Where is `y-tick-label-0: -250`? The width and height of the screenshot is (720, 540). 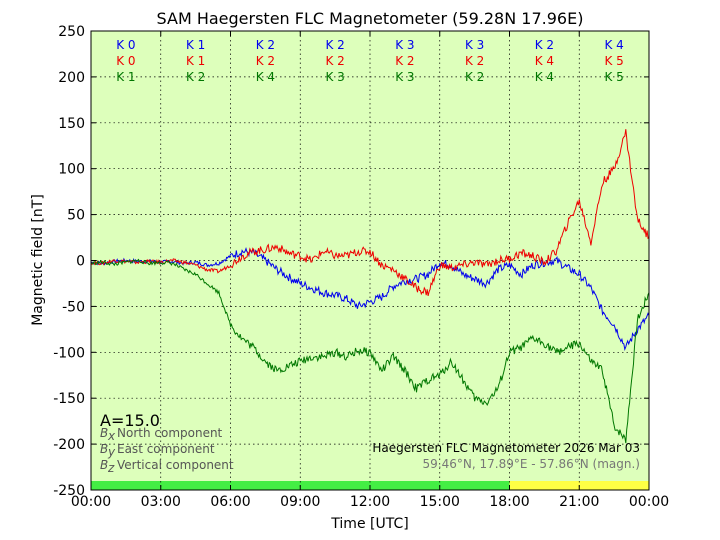
y-tick-label-0: -250 is located at coordinates (69, 491).